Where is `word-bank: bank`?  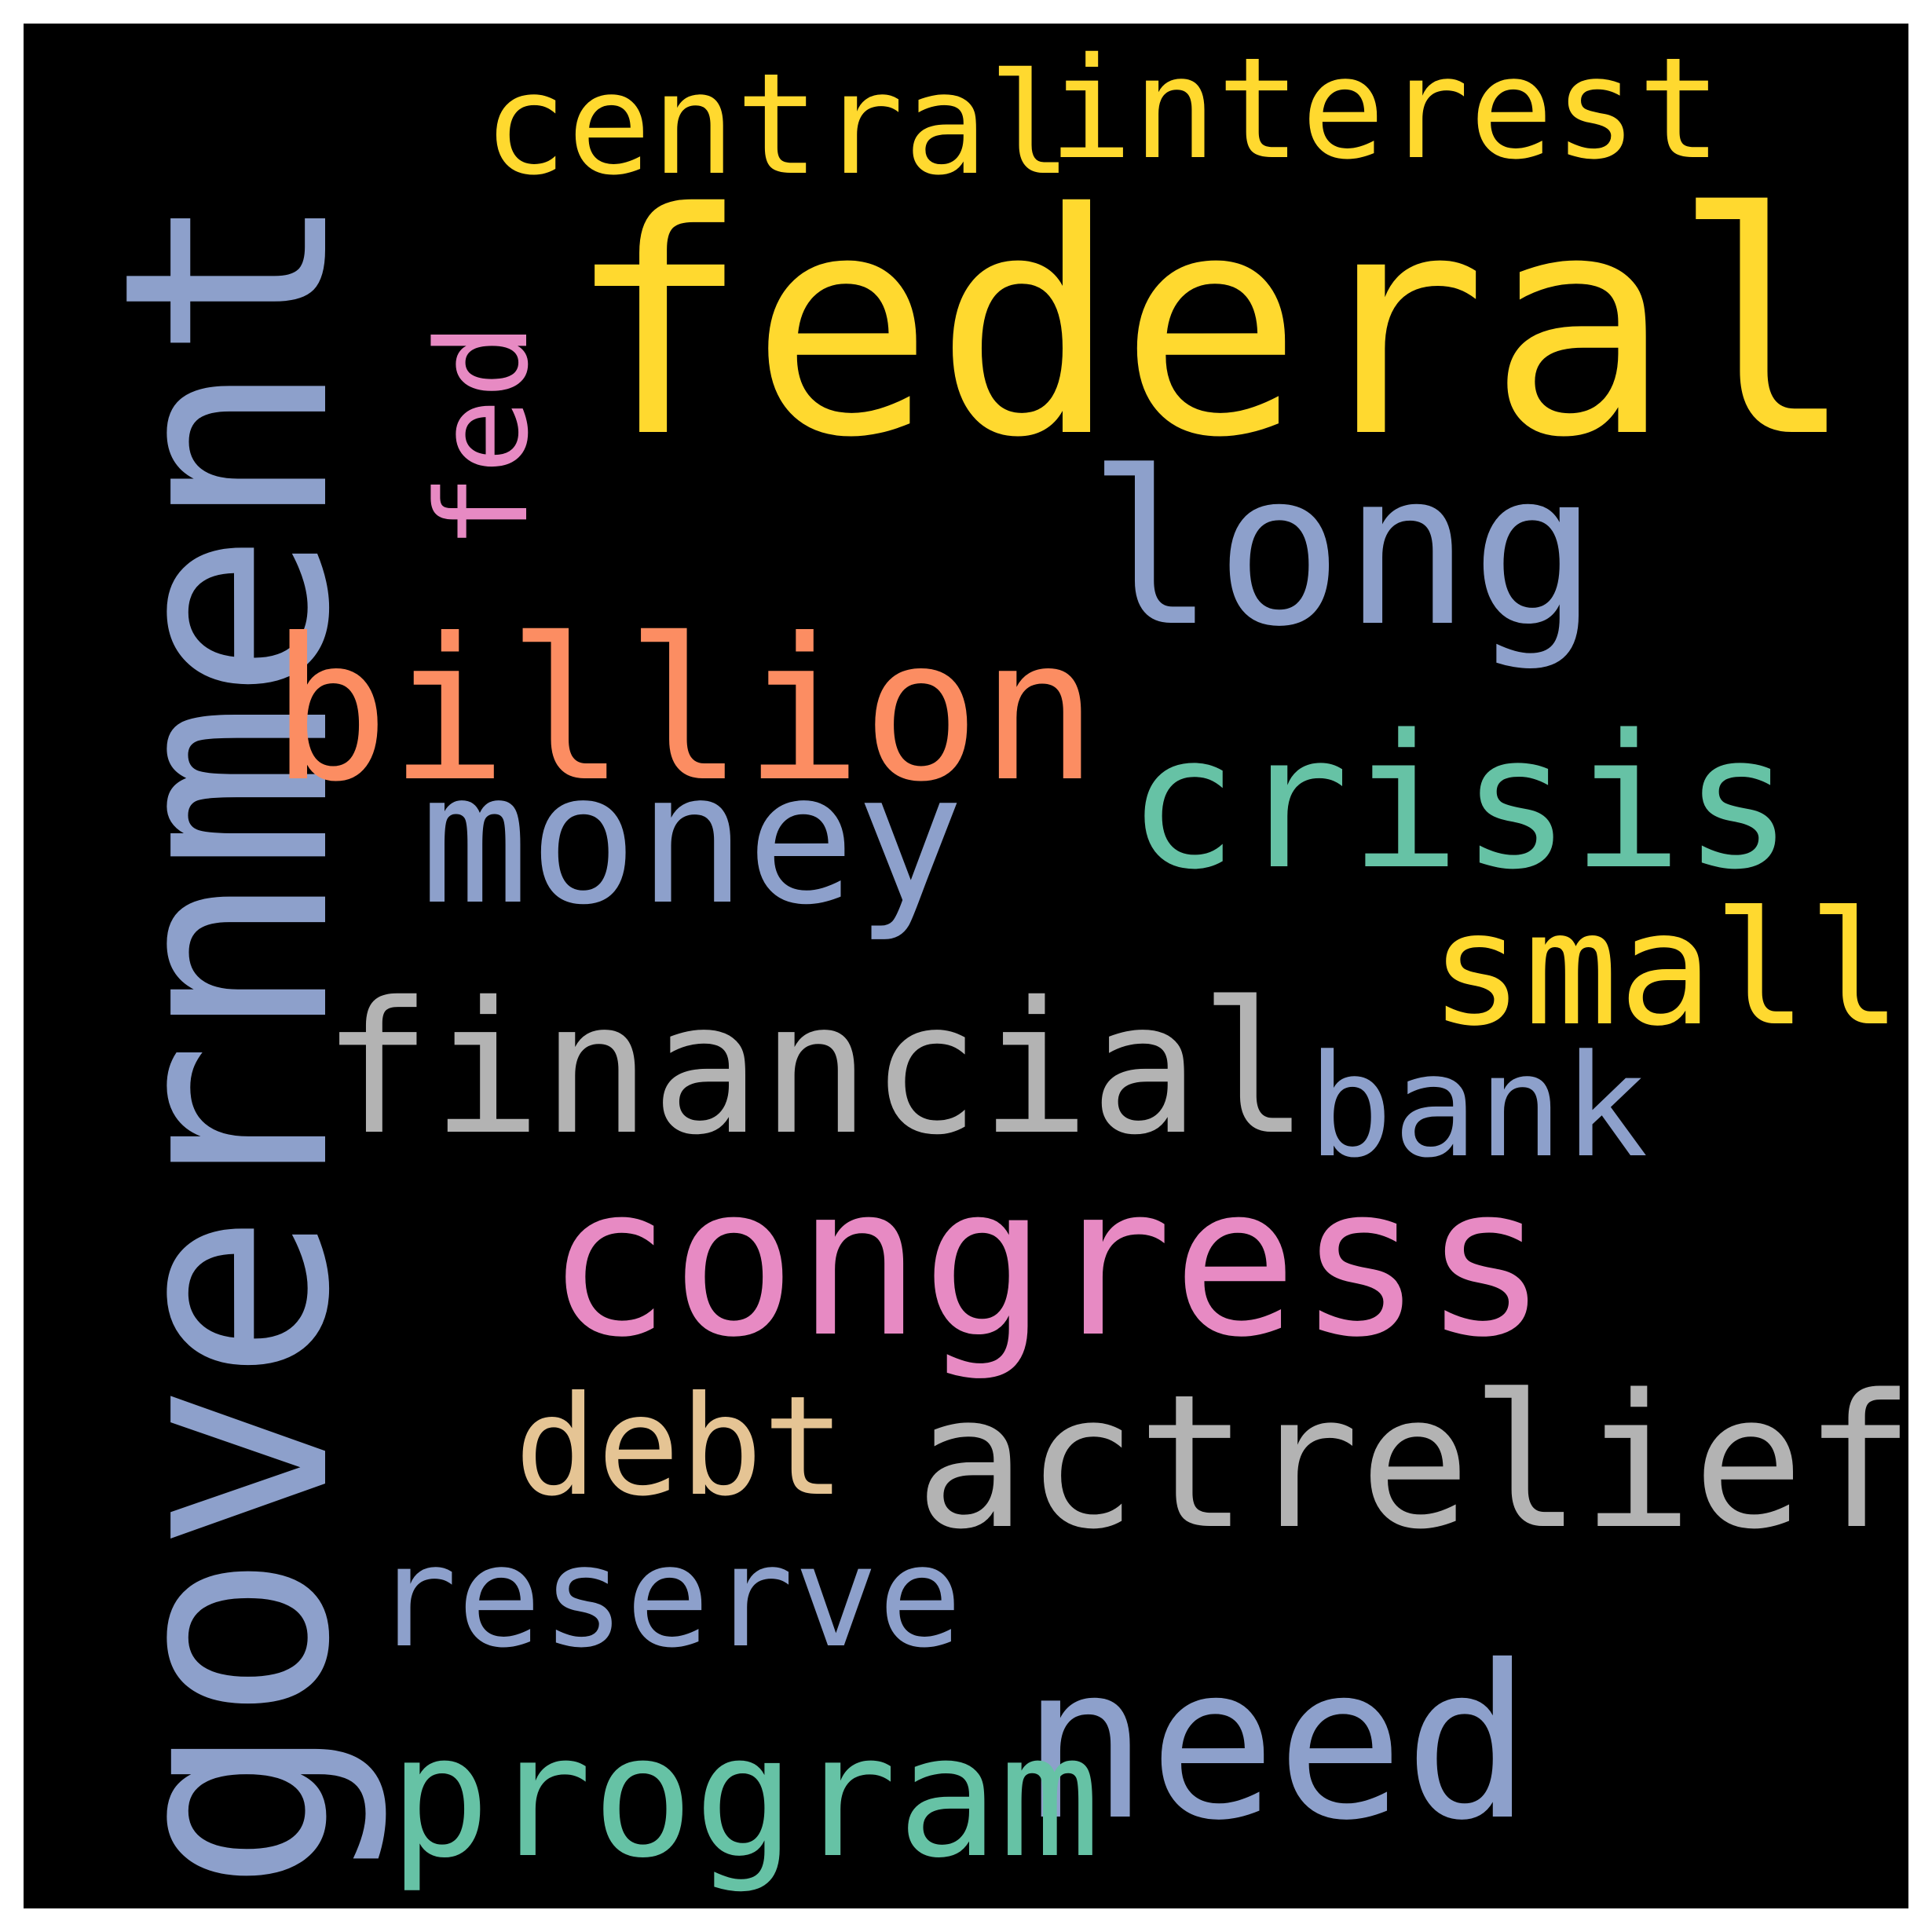
word-bank: bank is located at coordinates (1478, 1107).